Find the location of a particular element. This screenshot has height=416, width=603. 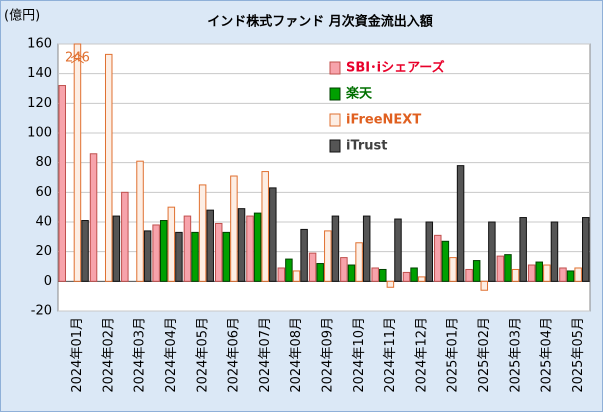

x-tick-label: 2024年09月 is located at coordinates (328, 355).